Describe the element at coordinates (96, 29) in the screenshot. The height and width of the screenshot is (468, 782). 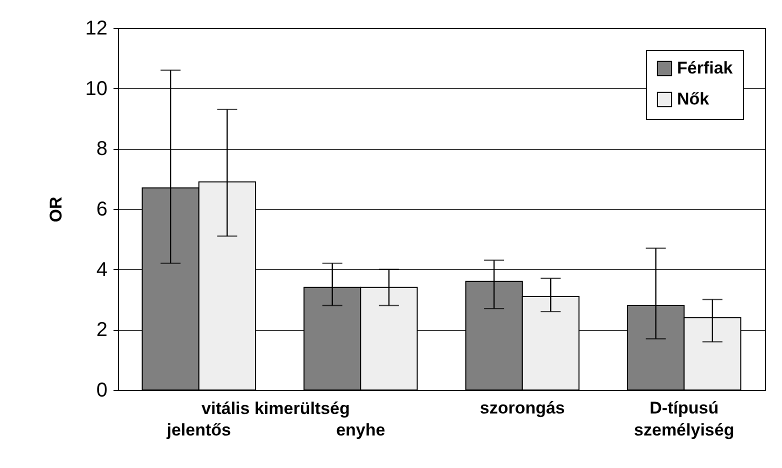
I see `y-tick-label: 12` at that location.